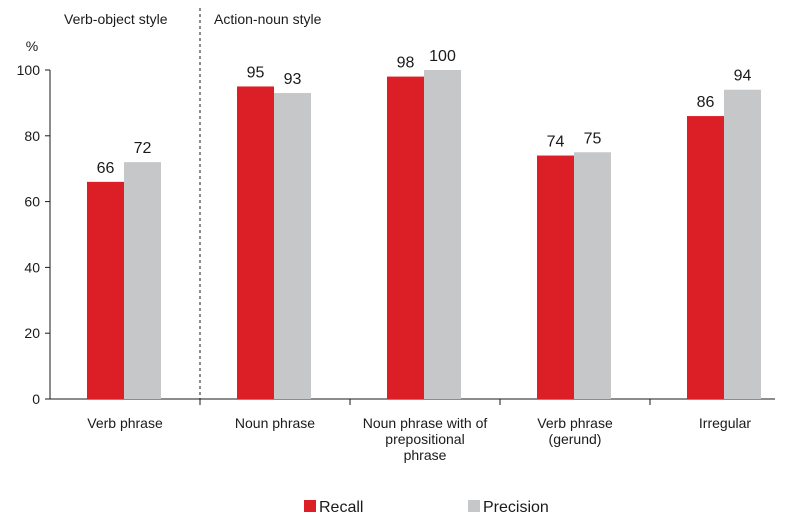 The height and width of the screenshot is (518, 790). What do you see at coordinates (341, 507) in the screenshot?
I see `legend-label-recall: Recall` at bounding box center [341, 507].